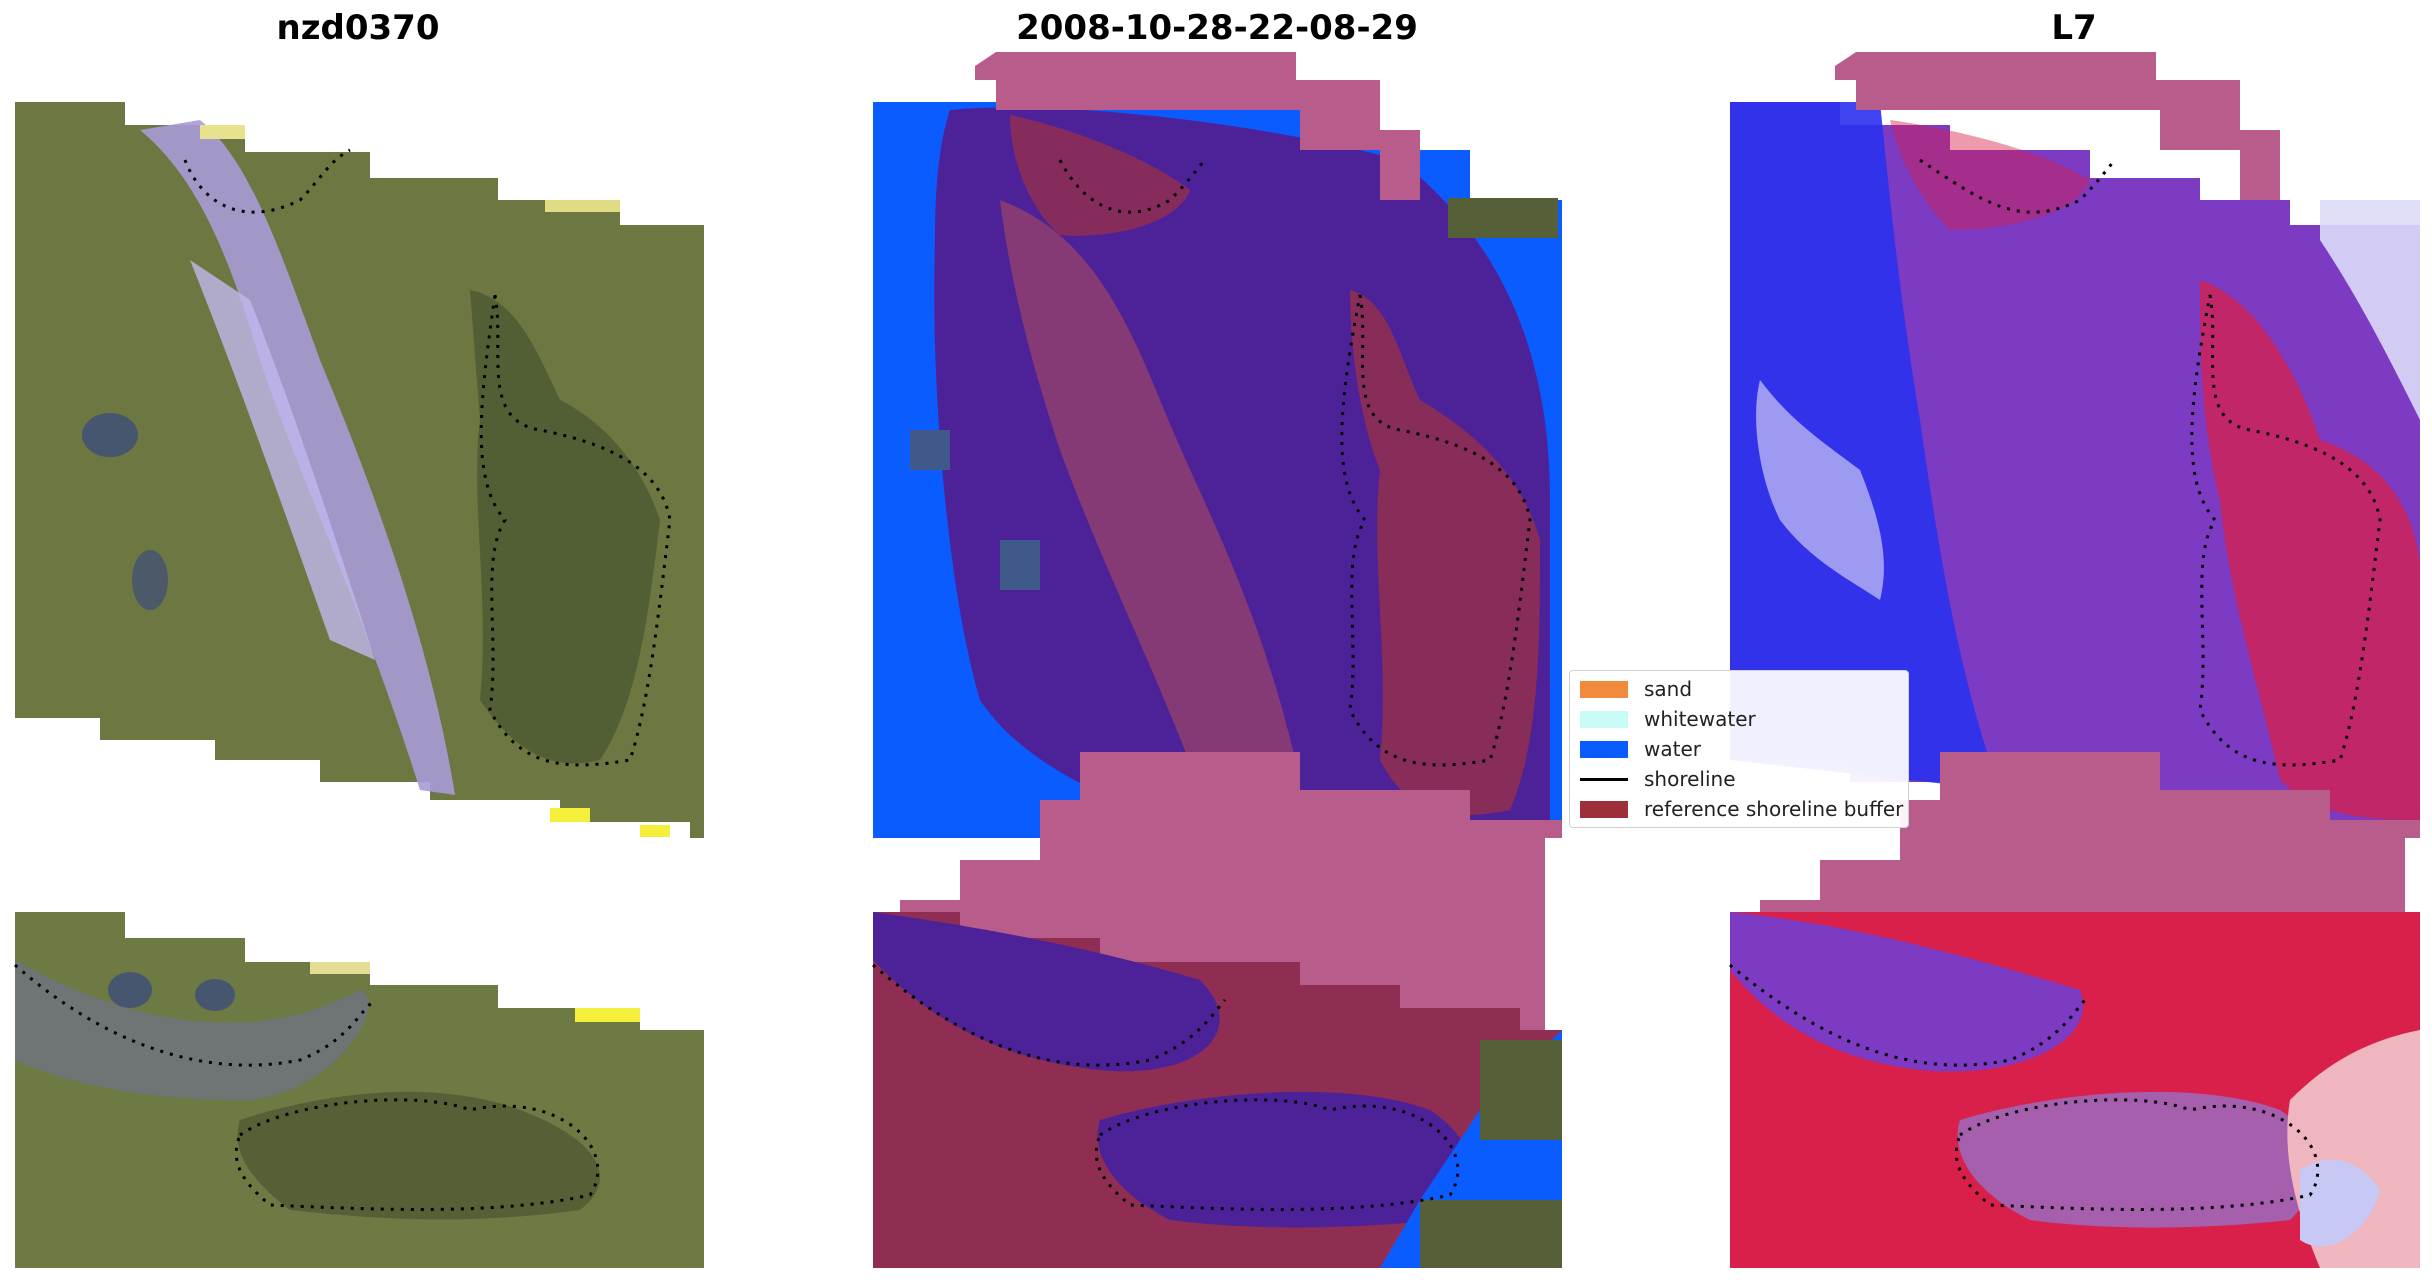  I want to click on legend-label-whitewater: whitewater, so click(1700, 719).